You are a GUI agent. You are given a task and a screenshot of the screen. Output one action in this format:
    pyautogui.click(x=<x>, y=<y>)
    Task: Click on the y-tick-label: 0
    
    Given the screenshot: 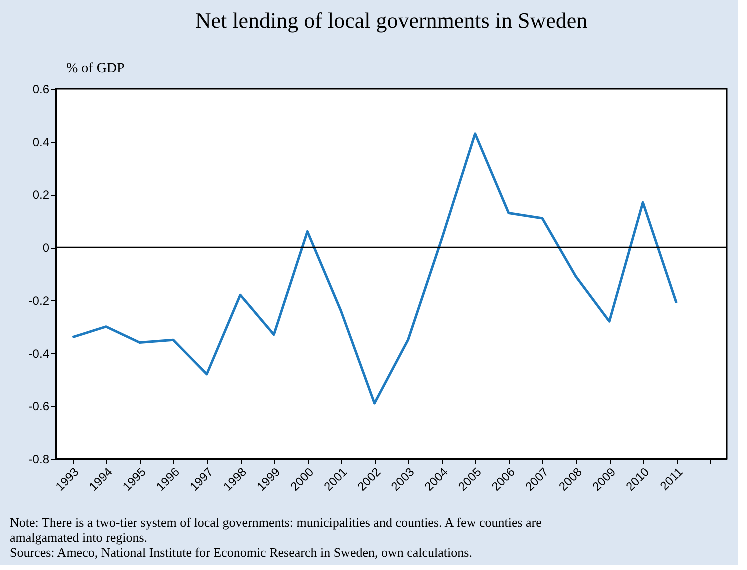 What is the action you would take?
    pyautogui.click(x=46, y=248)
    